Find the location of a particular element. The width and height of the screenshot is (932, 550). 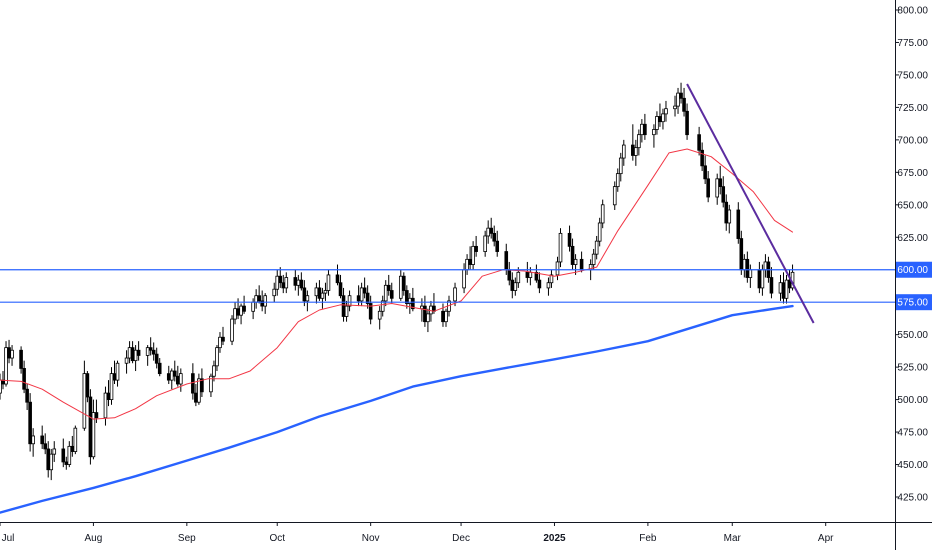

price-tag-label: 600.00 is located at coordinates (912, 270).